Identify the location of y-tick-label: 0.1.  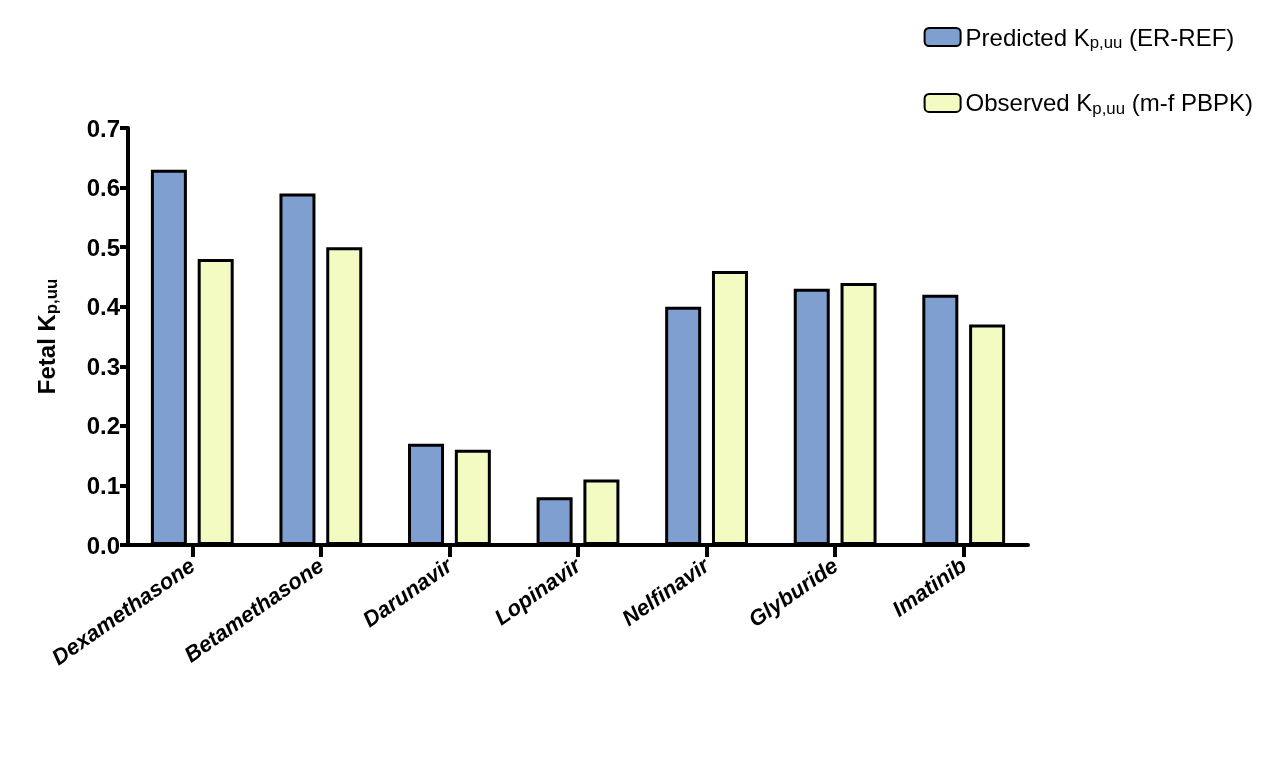
(103, 485).